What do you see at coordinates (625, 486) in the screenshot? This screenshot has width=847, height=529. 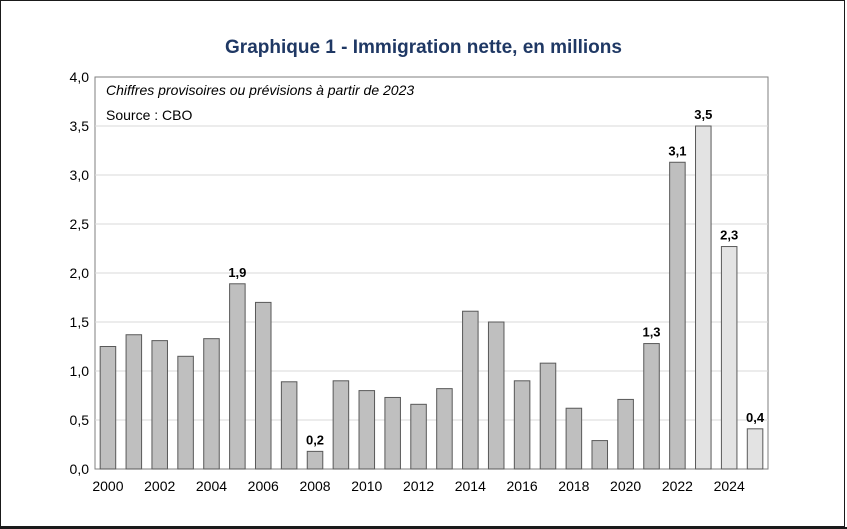 I see `x-tick-label: 2020` at bounding box center [625, 486].